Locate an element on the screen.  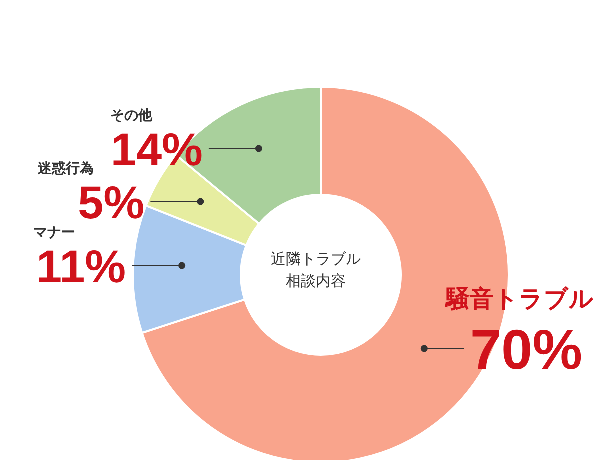
slice-label: 迷惑行為 is located at coordinates (65, 168).